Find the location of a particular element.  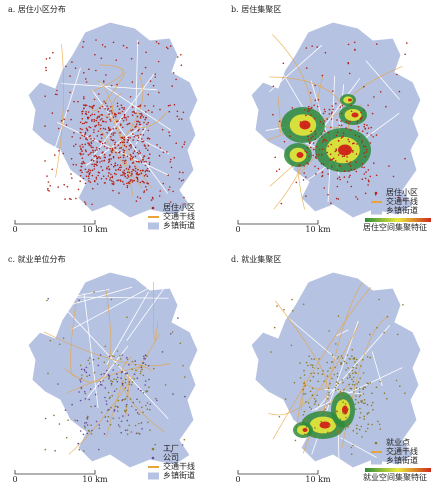

legend-symbol is located at coordinates (376, 211).